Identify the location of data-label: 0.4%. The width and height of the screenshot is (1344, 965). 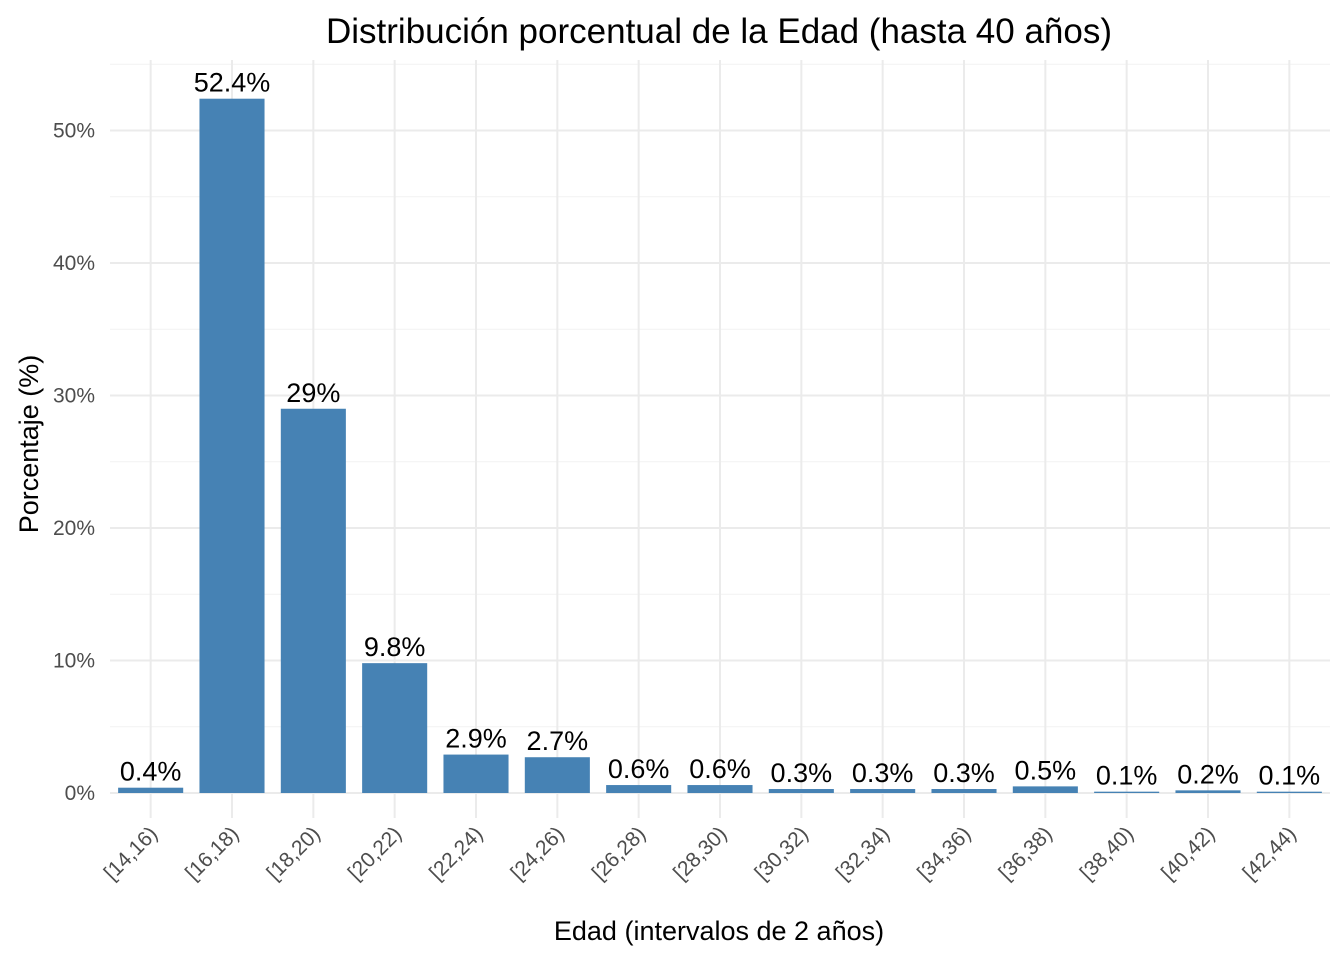
(151, 772).